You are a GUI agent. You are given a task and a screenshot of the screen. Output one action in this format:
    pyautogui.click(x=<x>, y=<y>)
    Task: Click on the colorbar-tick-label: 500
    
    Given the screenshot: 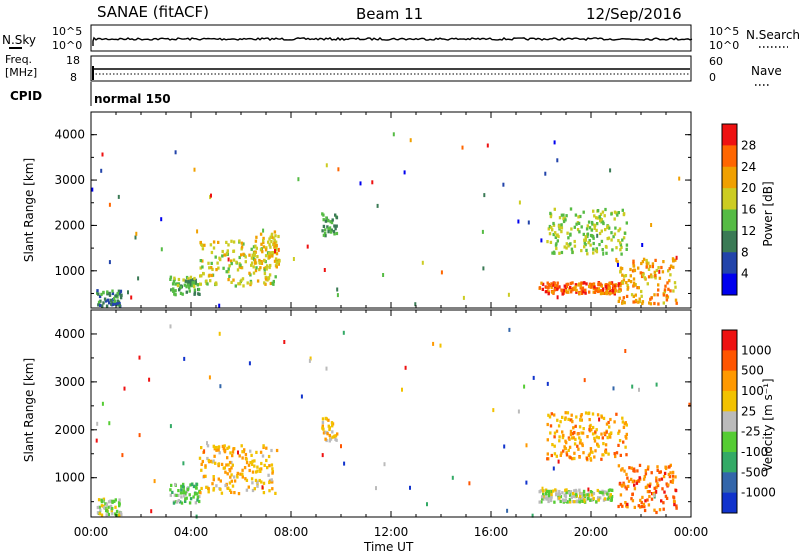 What is the action you would take?
    pyautogui.click(x=752, y=371)
    